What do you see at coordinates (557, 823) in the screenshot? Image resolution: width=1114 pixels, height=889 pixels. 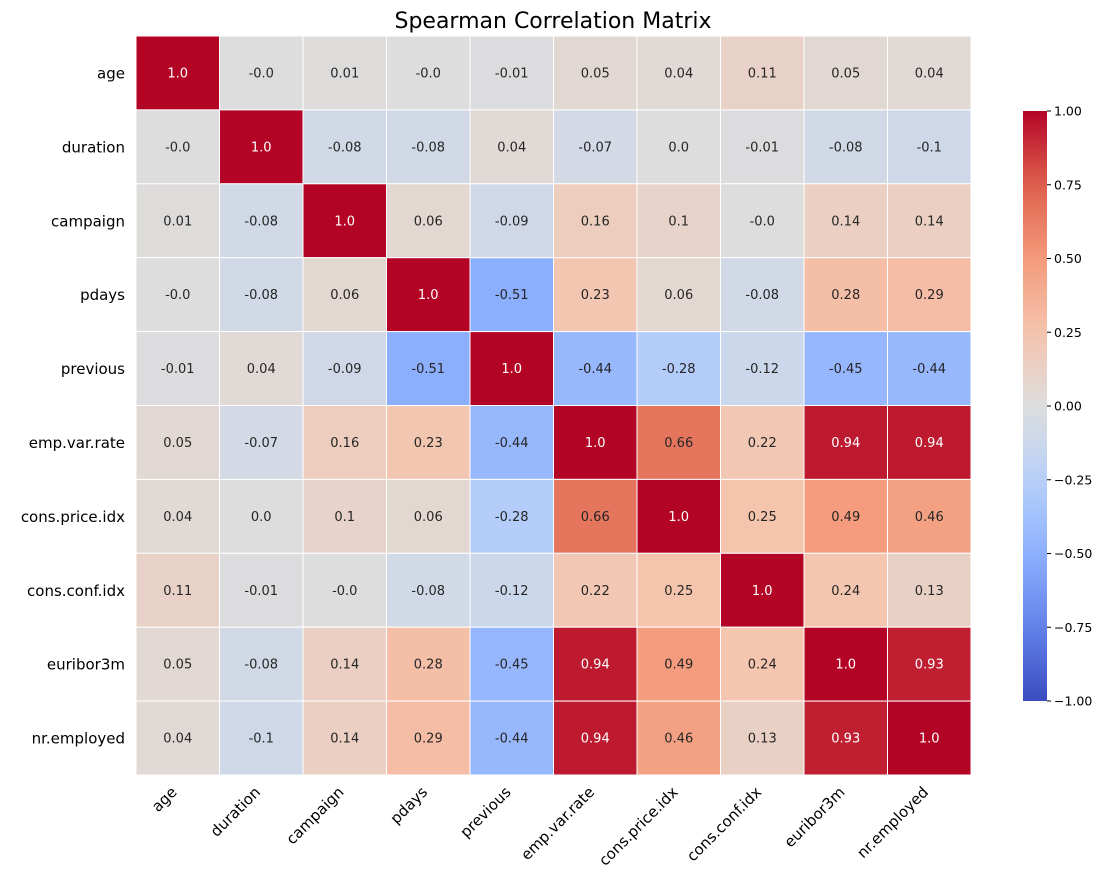 I see `x-tick-label-emp-var-rate: emp.var.rate` at bounding box center [557, 823].